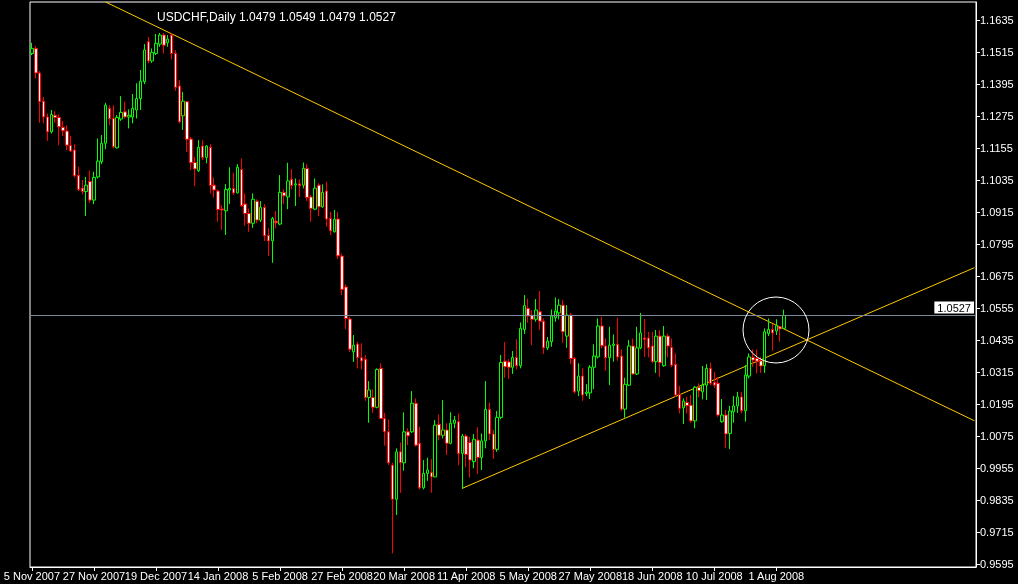 The image size is (1018, 584). I want to click on x-tick-label: 1 Aug 2008, so click(776, 575).